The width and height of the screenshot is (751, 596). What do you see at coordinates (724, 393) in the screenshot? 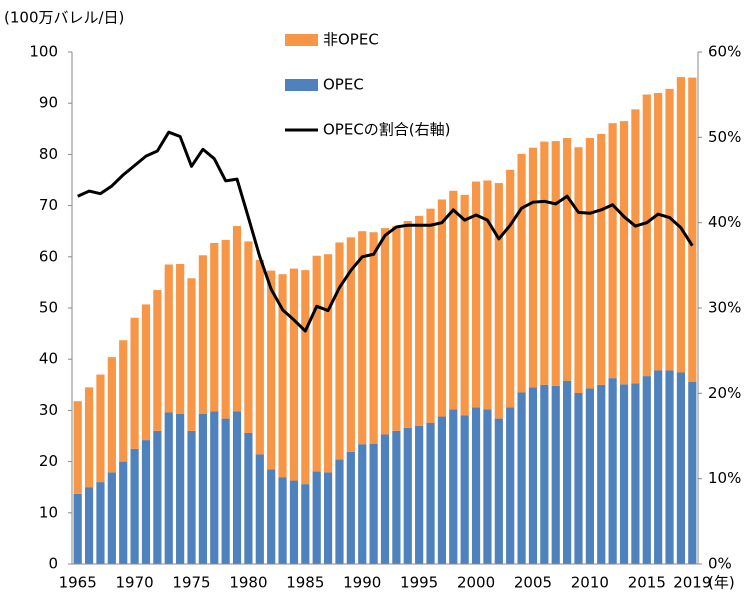
I see `y2-tick-label: 20%` at bounding box center [724, 393].